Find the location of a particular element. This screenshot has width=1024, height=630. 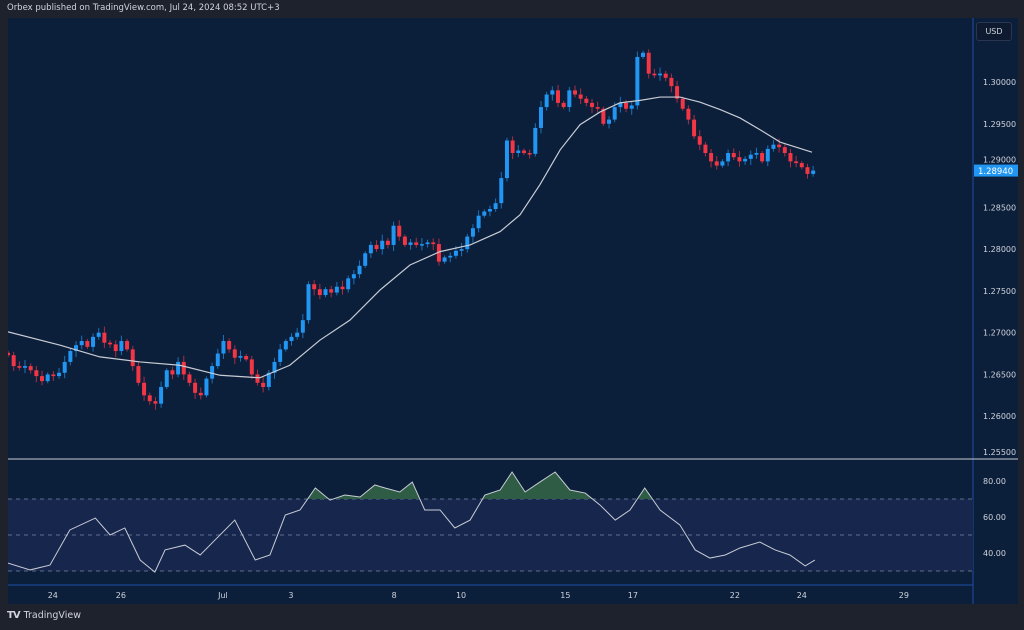

last-price-badge is located at coordinates (996, 170).